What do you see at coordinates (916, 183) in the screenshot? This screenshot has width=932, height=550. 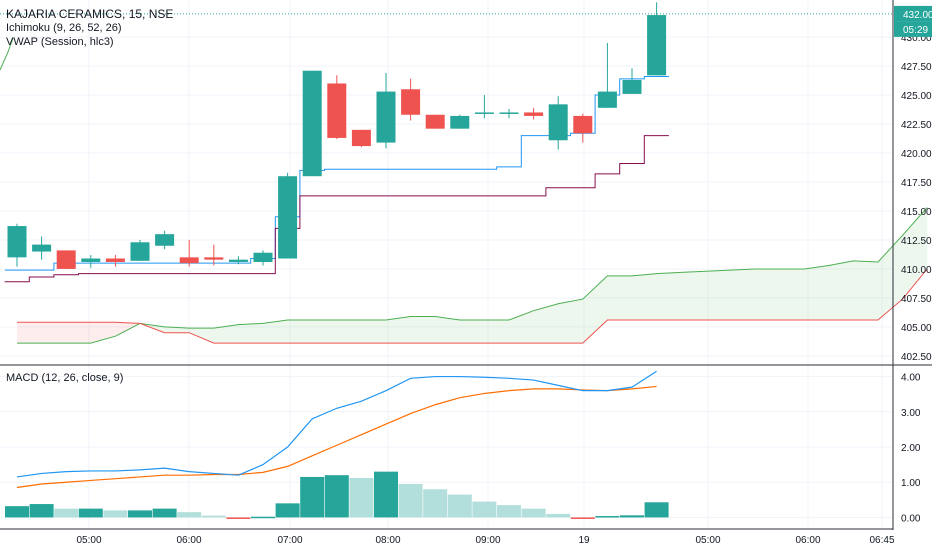 I see `price-tick-label: 417.50` at bounding box center [916, 183].